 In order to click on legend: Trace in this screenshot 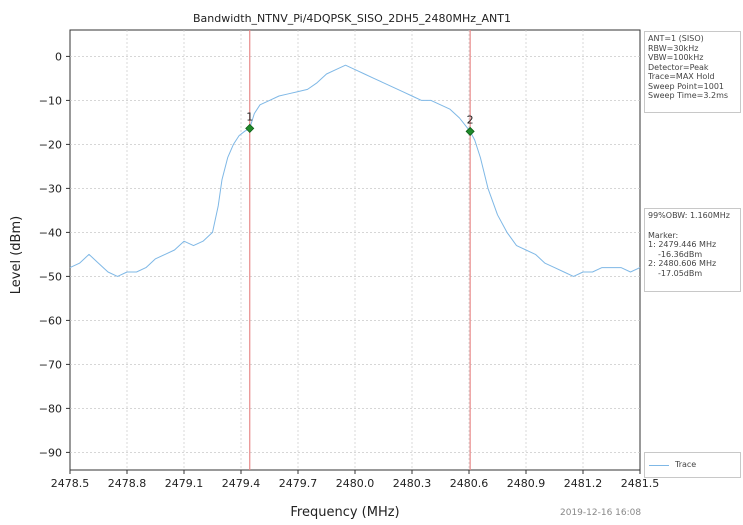, I will do `click(692, 465)`.